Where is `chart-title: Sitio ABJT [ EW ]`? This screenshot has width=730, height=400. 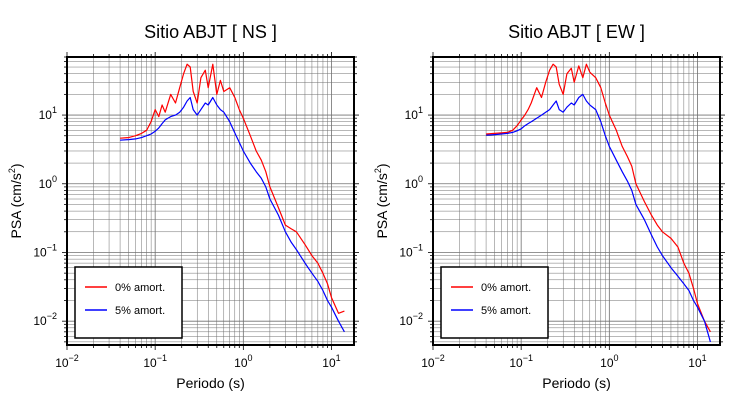 chart-title: Sitio ABJT [ EW ] is located at coordinates (576, 32).